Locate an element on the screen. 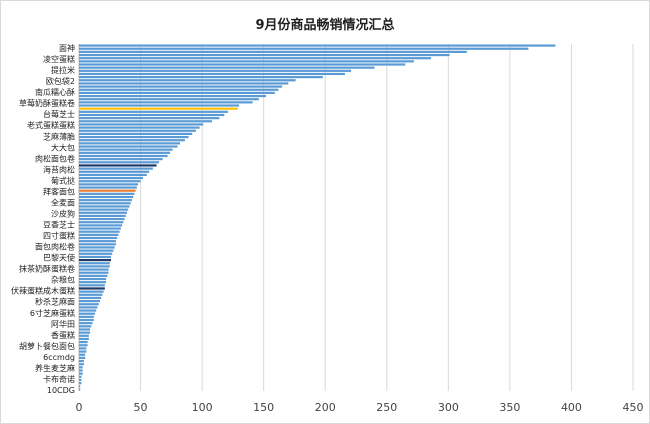 Image resolution: width=650 pixels, height=424 pixels. x-tick-label: 450 is located at coordinates (633, 407).